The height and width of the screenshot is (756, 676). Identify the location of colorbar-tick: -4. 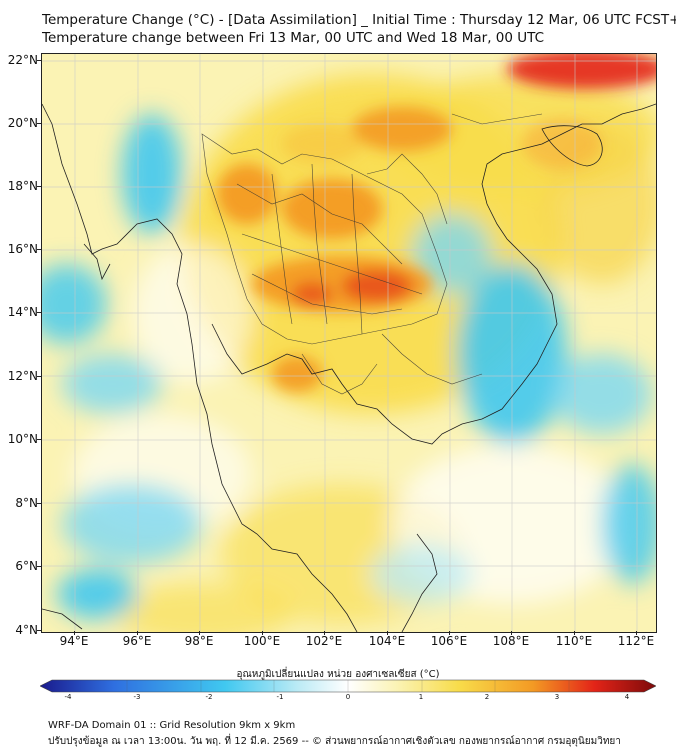
(68, 697).